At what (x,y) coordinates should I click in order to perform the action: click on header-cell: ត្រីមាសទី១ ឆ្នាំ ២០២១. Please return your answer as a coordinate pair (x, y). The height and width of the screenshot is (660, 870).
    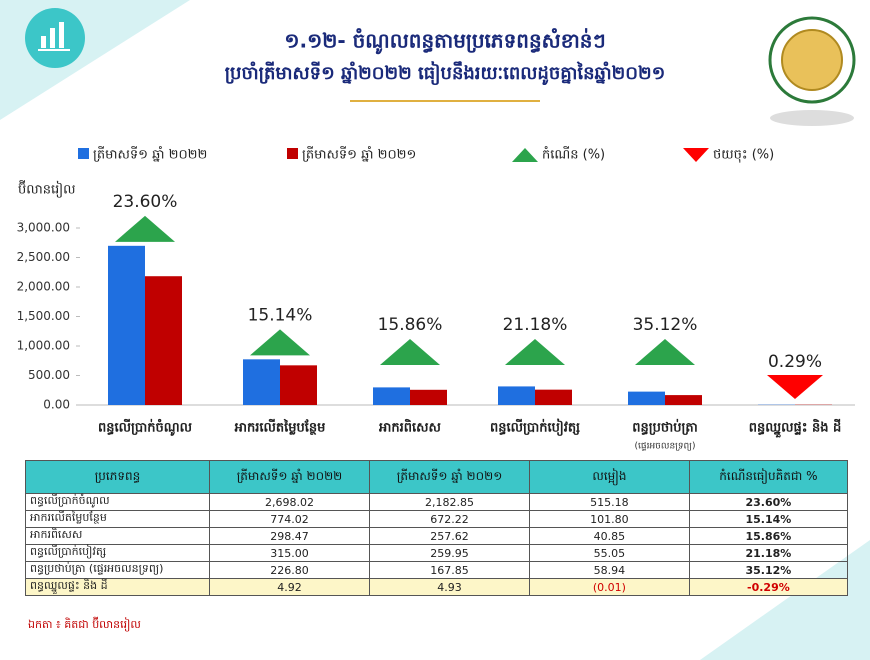
    Looking at the image, I should click on (449, 477).